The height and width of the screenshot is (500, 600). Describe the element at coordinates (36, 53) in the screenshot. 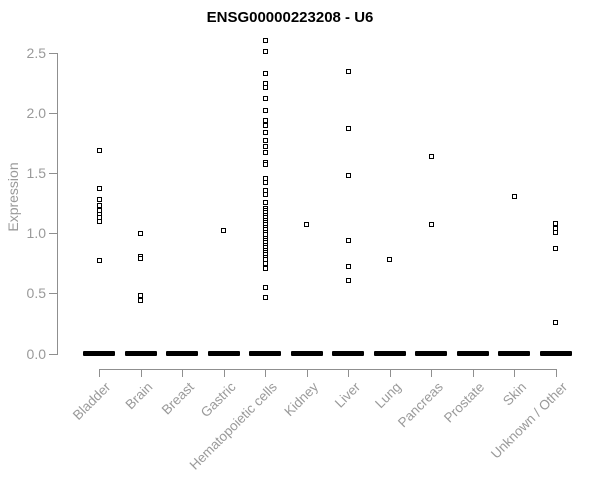

I see `y-tick-label: 2.5` at that location.